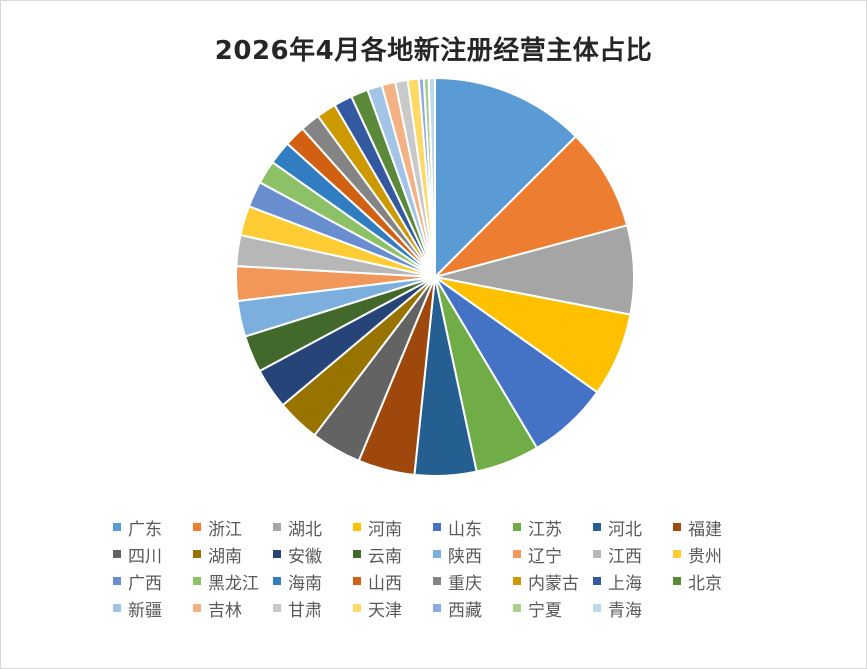 Image resolution: width=867 pixels, height=669 pixels. I want to click on legend-item: 北京, so click(713, 582).